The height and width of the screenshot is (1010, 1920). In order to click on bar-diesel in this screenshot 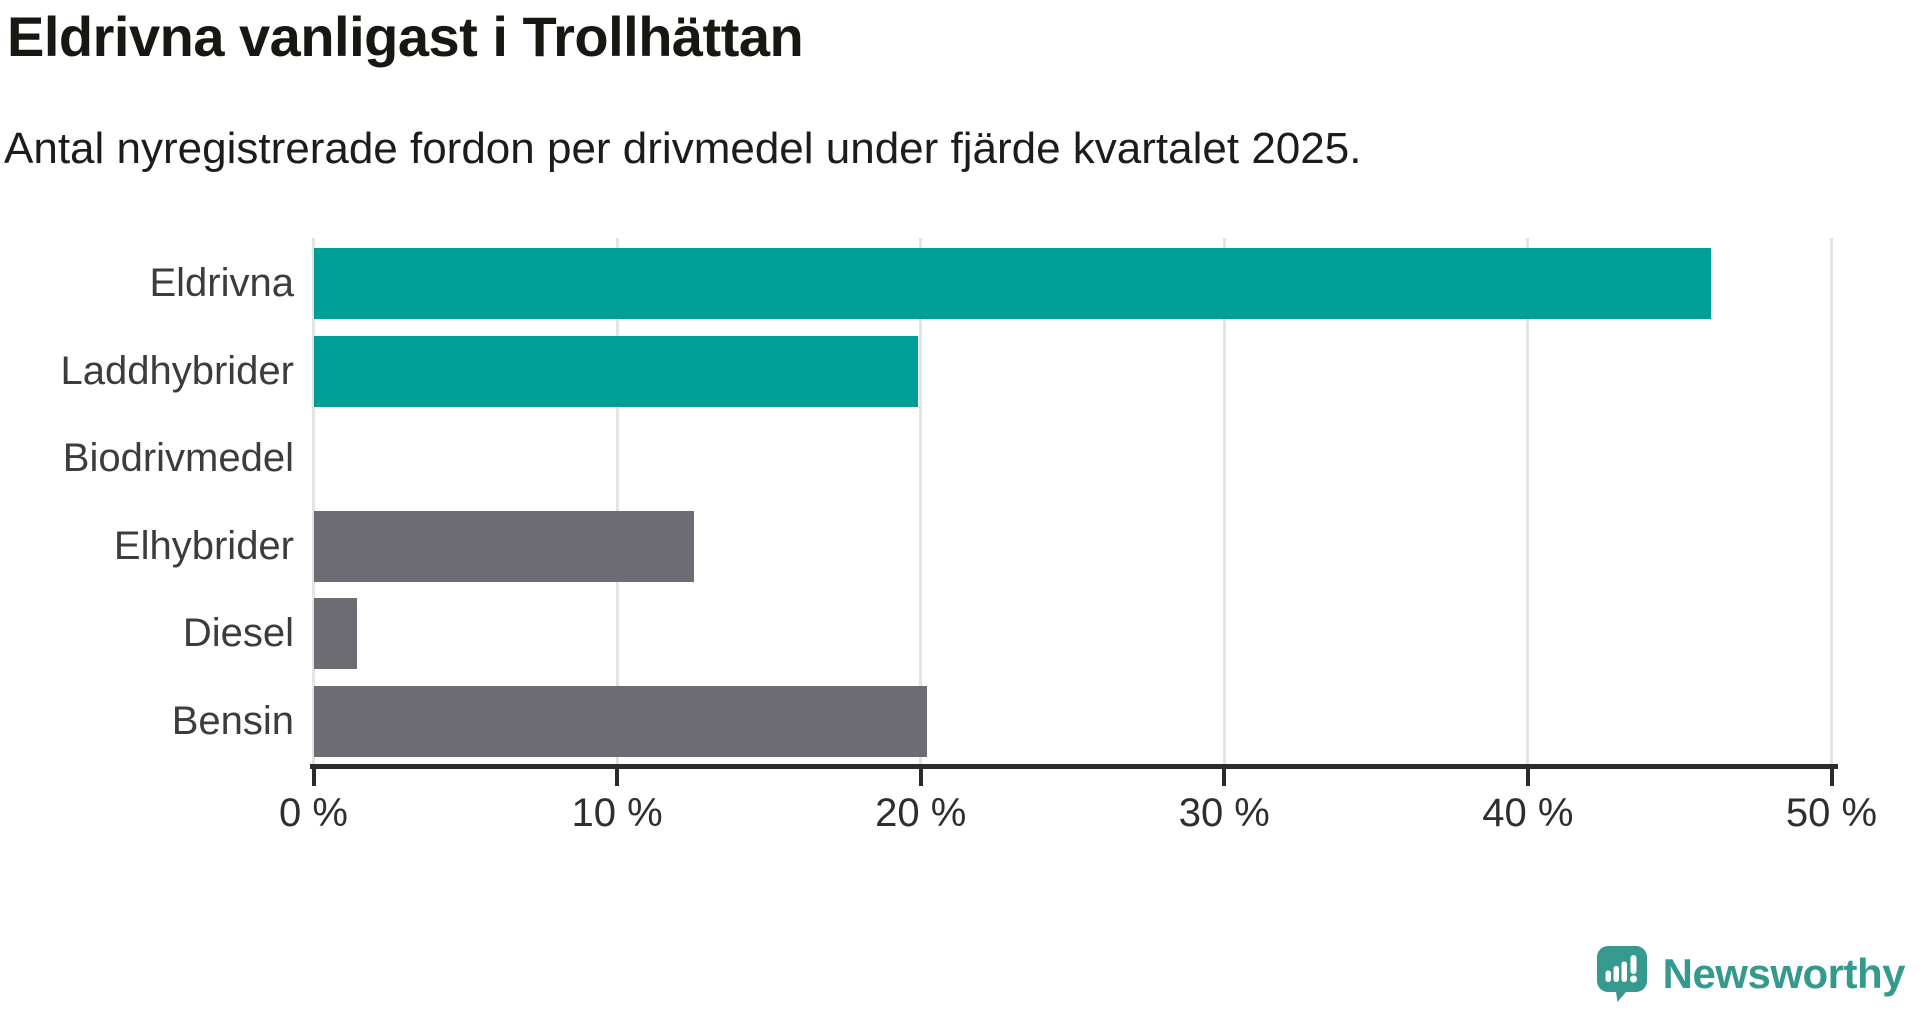, I will do `click(335, 634)`.